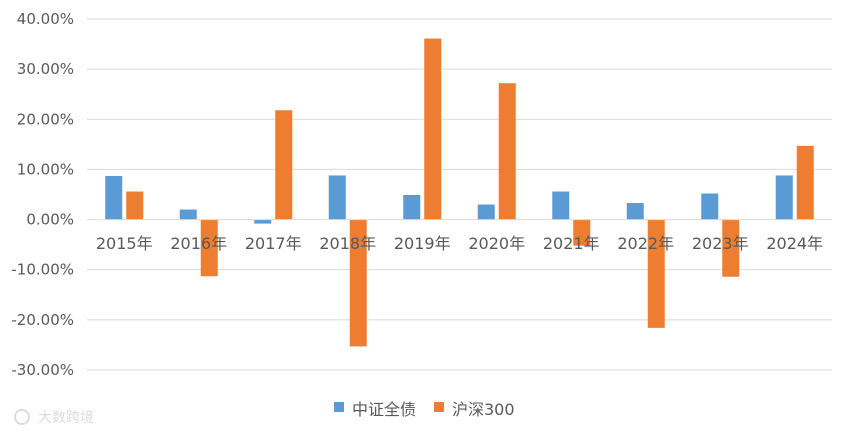 Image resolution: width=849 pixels, height=436 pixels. I want to click on x-tick-label: 2023年, so click(720, 243).